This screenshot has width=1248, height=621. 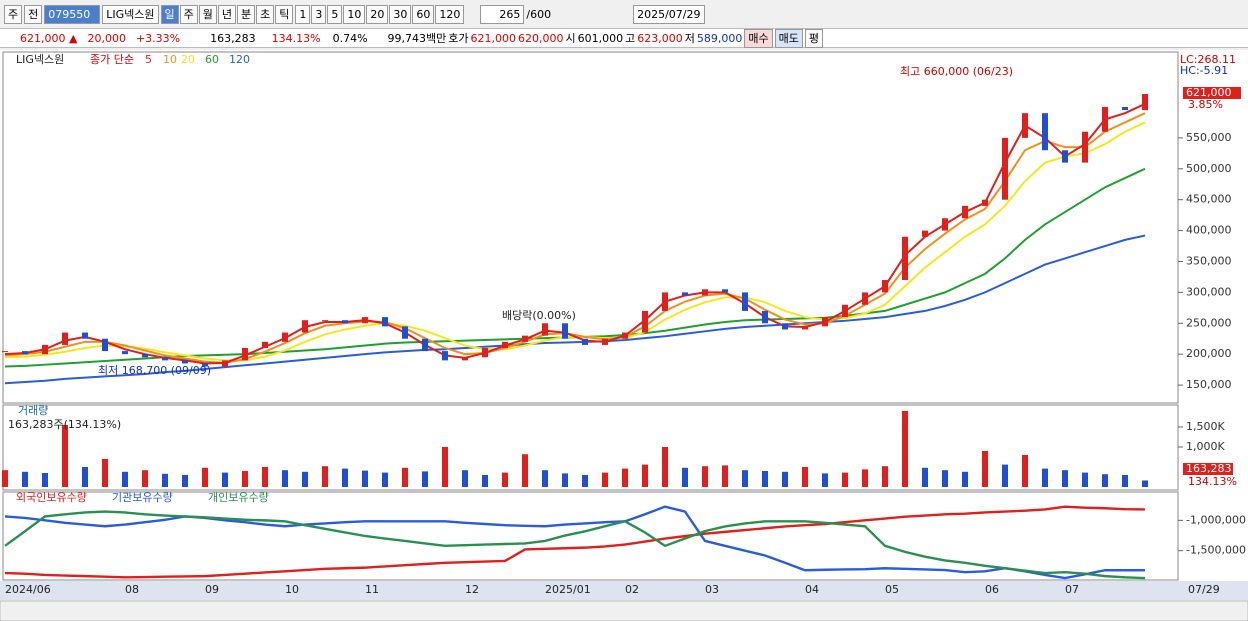 What do you see at coordinates (40, 59) in the screenshot?
I see `stock-label: LIG넥스원` at bounding box center [40, 59].